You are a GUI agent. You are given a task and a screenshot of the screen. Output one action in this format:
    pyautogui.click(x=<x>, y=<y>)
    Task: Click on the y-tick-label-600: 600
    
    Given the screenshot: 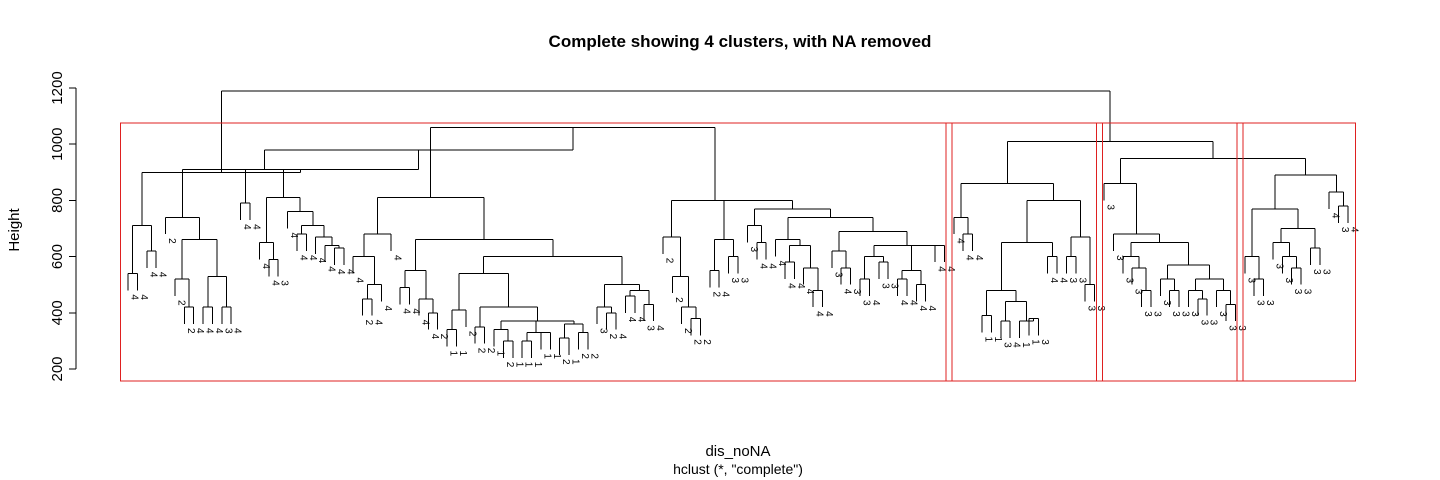 What is the action you would take?
    pyautogui.click(x=57, y=256)
    